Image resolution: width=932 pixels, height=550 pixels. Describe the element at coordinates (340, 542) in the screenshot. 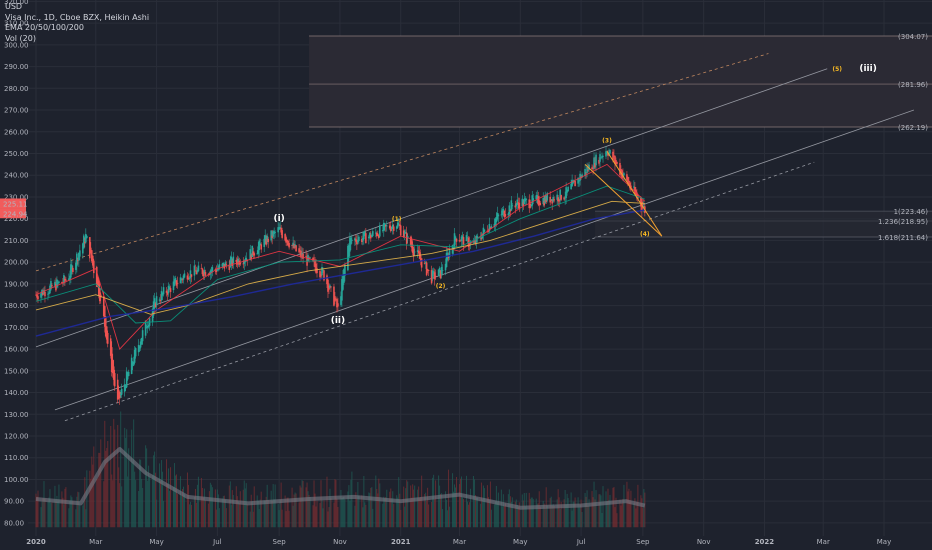

I see `time-tick-label: Nov` at that location.